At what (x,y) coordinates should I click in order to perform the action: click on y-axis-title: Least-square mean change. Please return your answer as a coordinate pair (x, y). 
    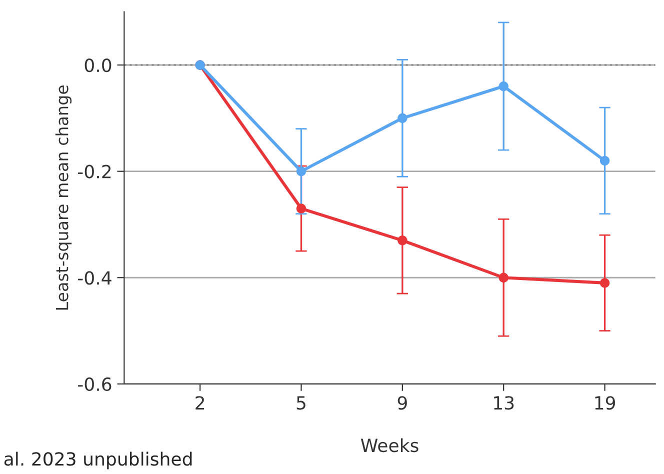
    Looking at the image, I should click on (63, 197).